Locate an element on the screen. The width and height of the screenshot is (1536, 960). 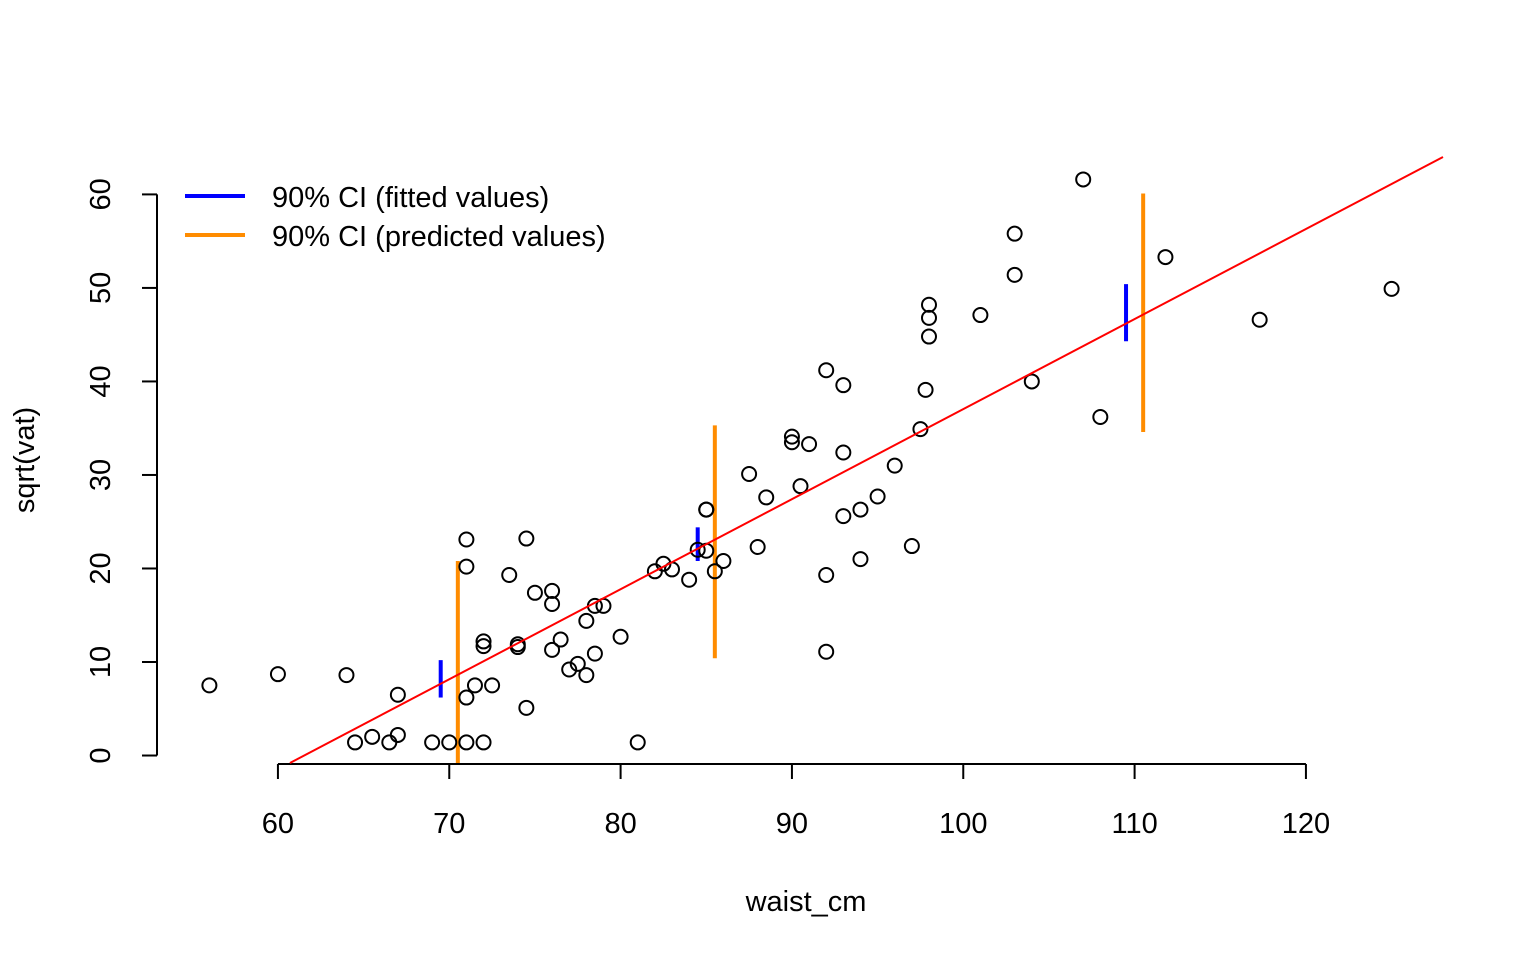
x-tick-label: 80 is located at coordinates (620, 824).